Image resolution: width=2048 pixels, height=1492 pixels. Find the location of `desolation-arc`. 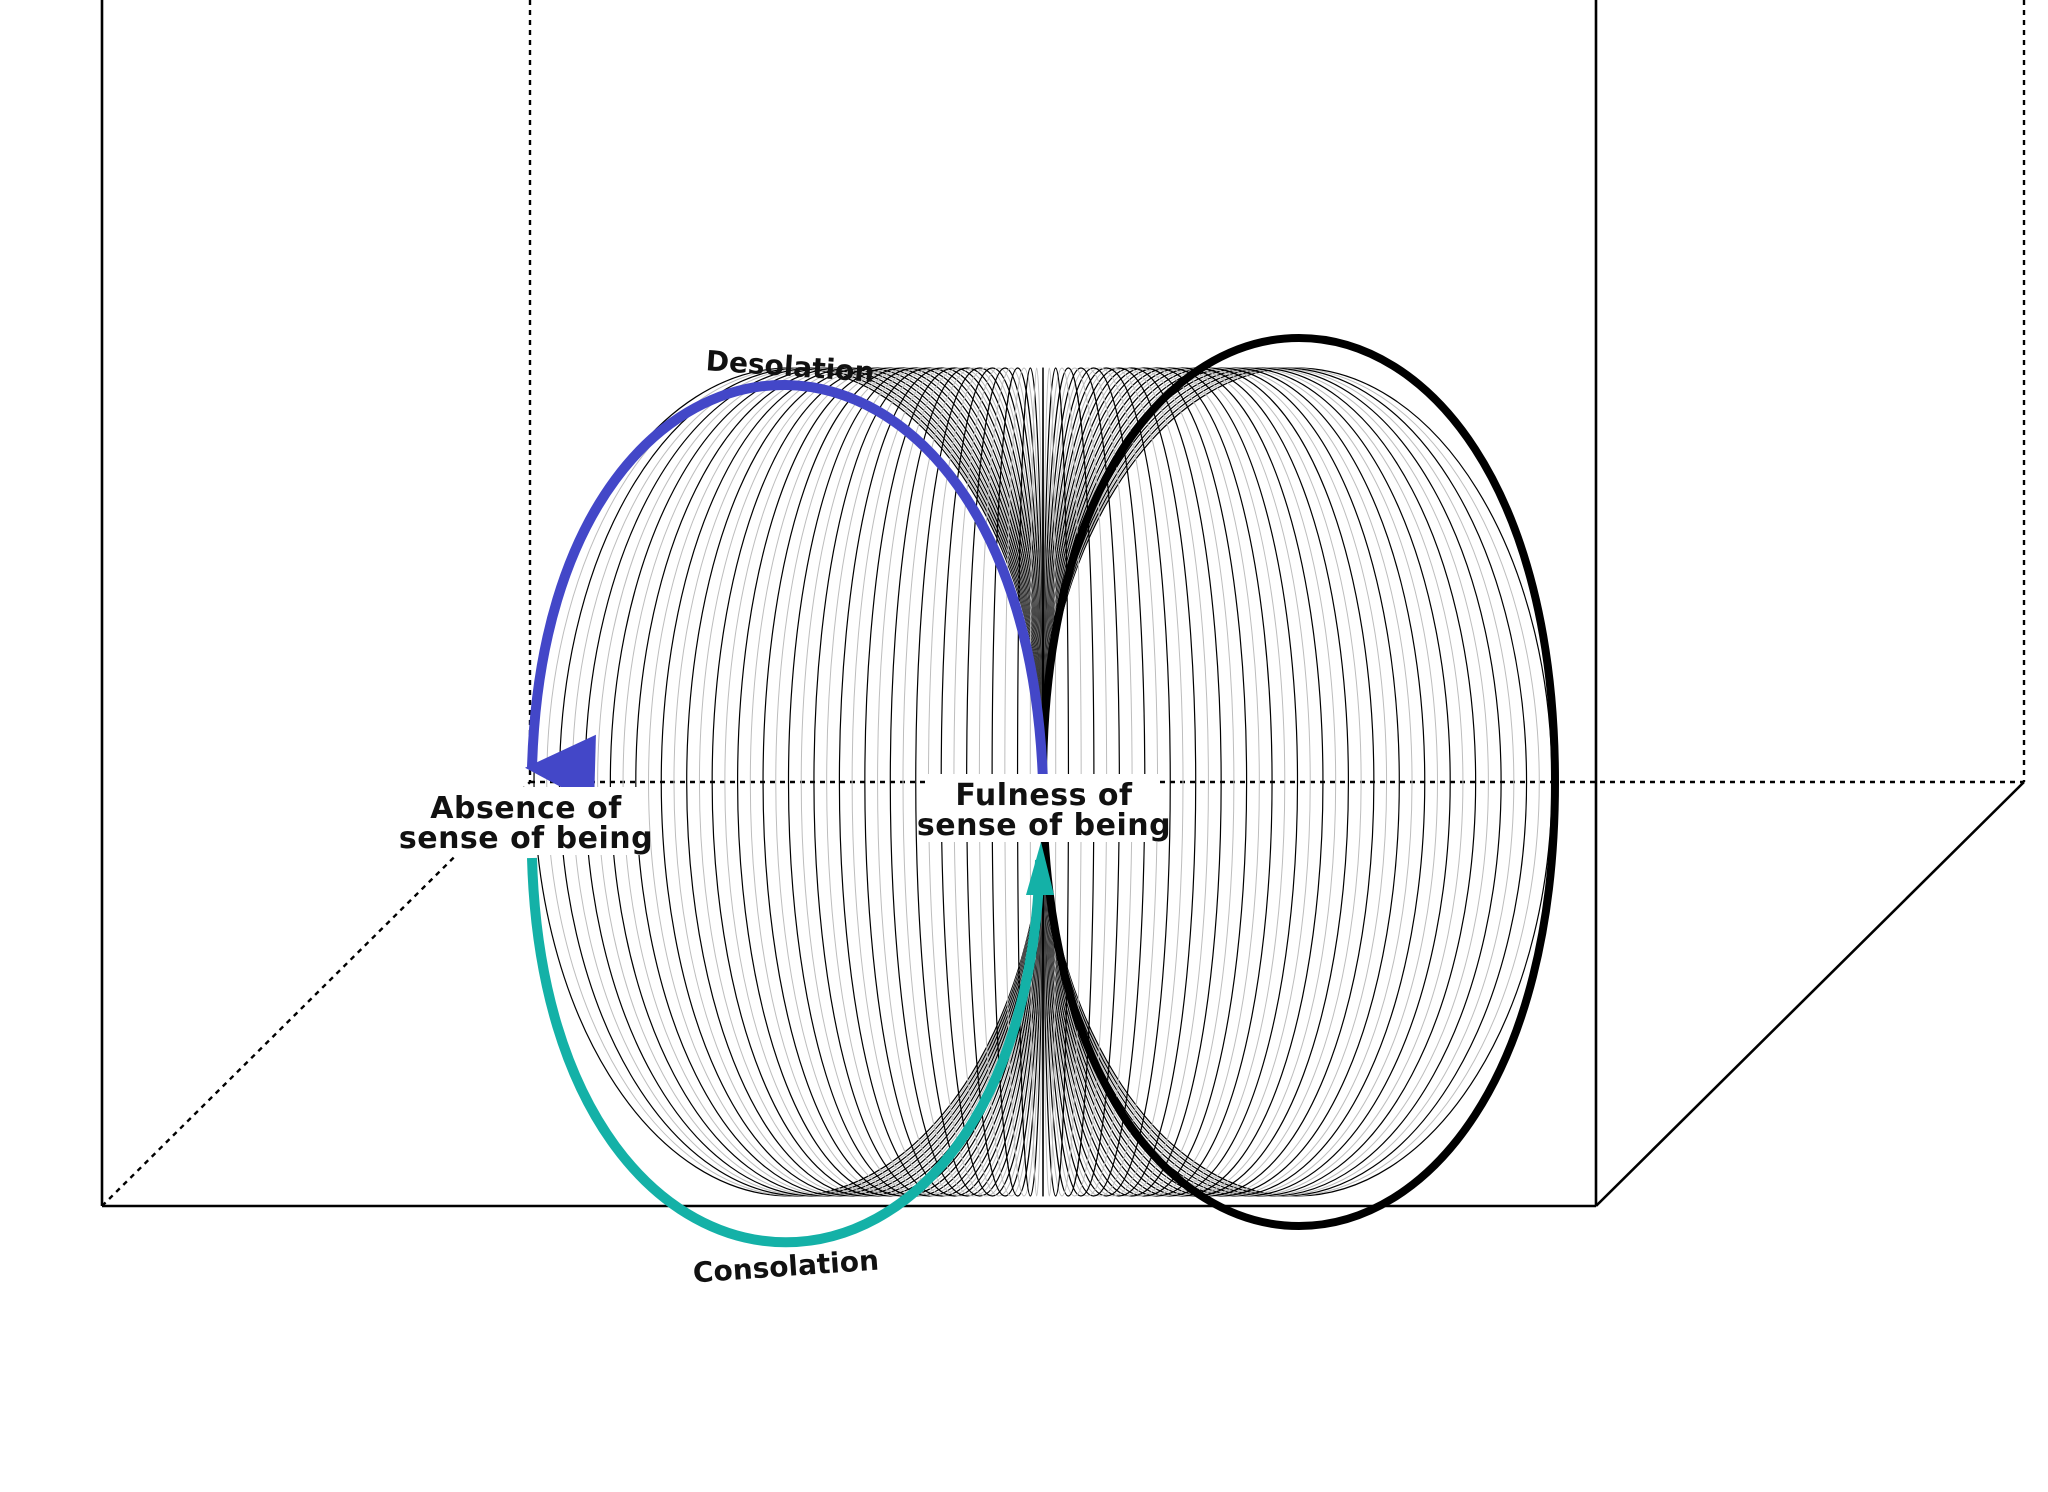

desolation-arc is located at coordinates (787, 583).